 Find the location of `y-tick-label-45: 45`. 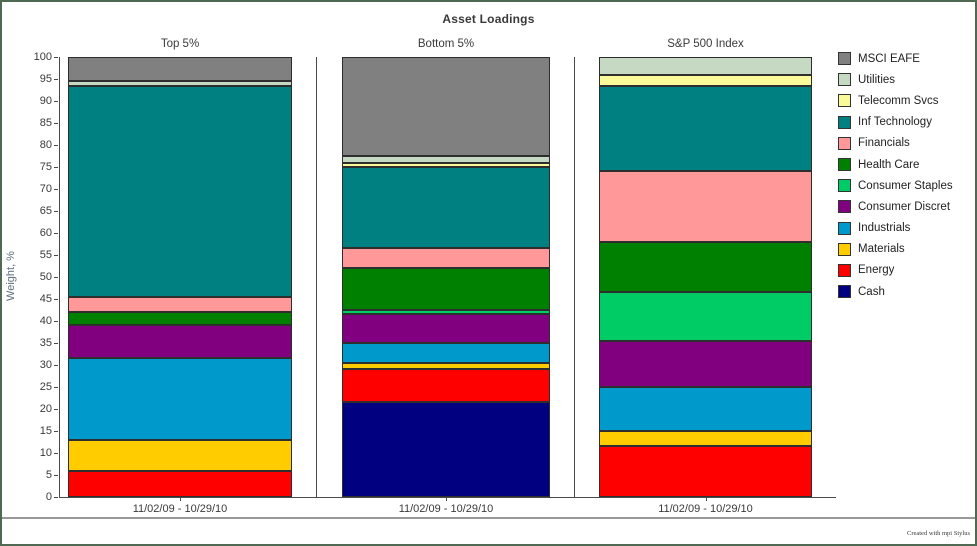

y-tick-label-45: 45 is located at coordinates (45, 299).